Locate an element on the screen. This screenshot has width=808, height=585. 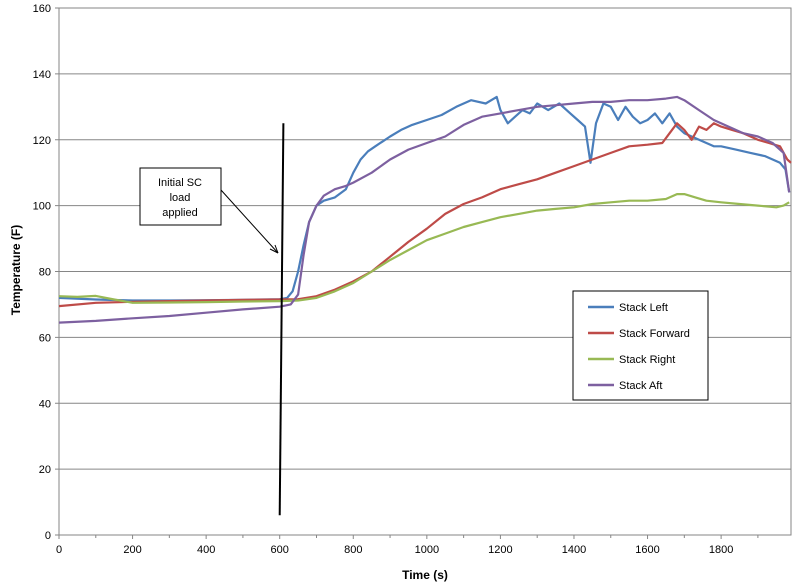
x-tick-label: 800 is located at coordinates (353, 550).